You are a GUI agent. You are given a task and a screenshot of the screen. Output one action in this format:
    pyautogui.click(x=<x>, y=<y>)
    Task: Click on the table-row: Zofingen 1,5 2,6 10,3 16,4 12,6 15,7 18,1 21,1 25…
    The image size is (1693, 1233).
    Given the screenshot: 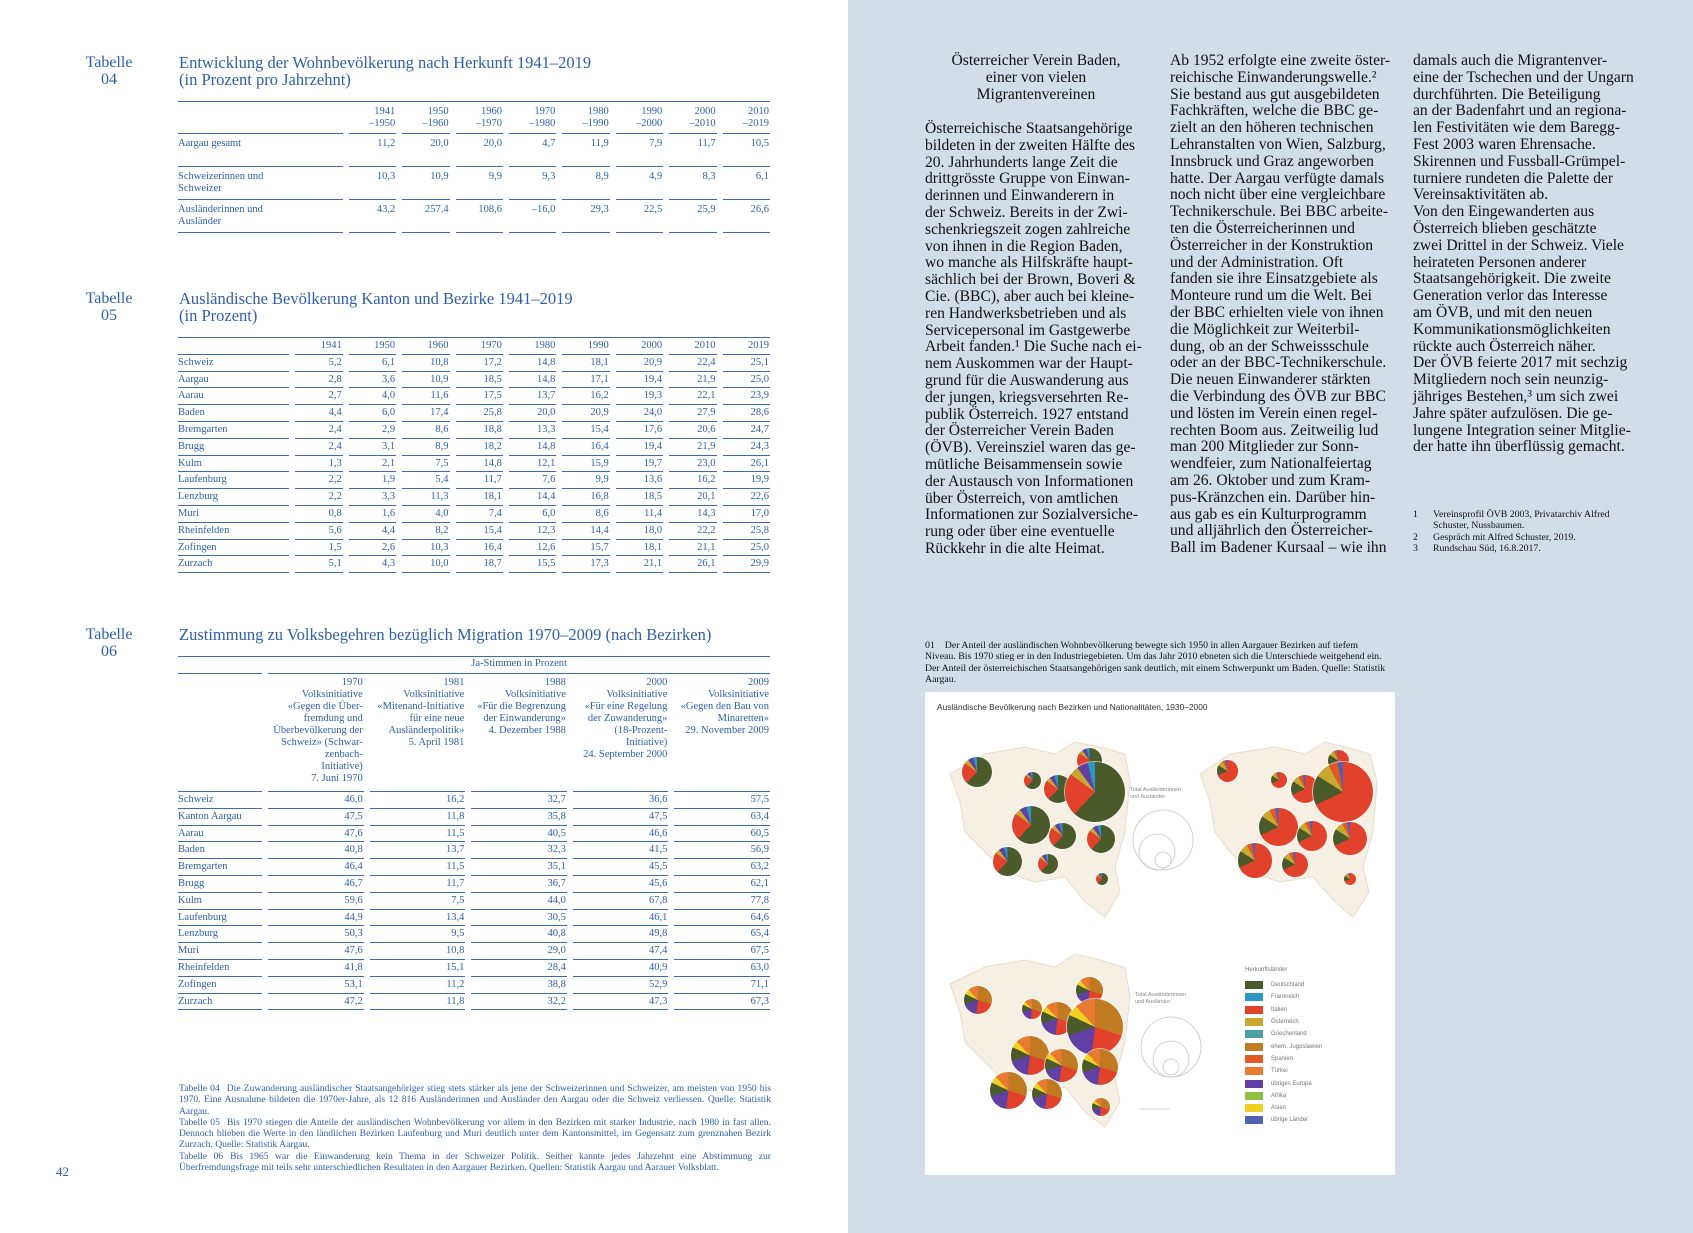 What is the action you would take?
    pyautogui.click(x=474, y=548)
    